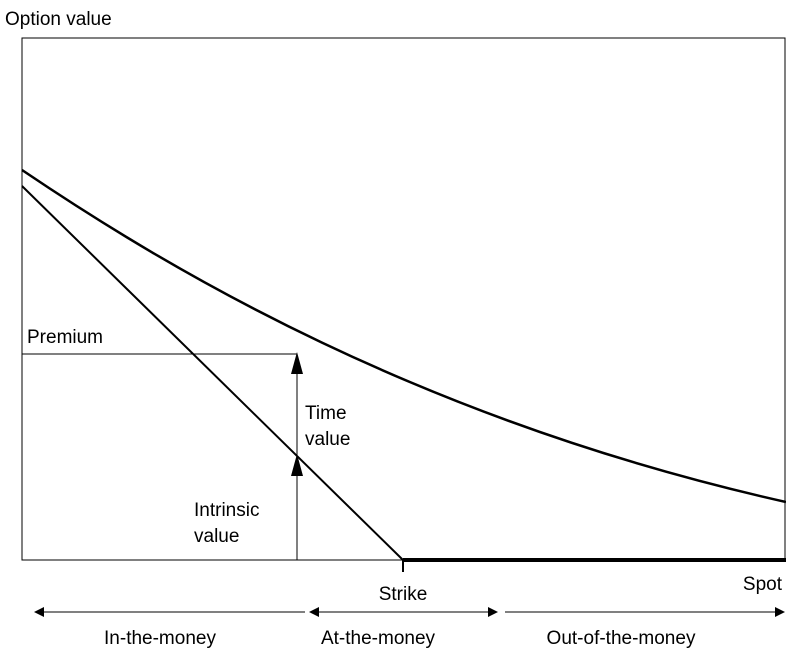 The height and width of the screenshot is (656, 786). Describe the element at coordinates (378, 638) in the screenshot. I see `zone-label: At-the-money` at that location.